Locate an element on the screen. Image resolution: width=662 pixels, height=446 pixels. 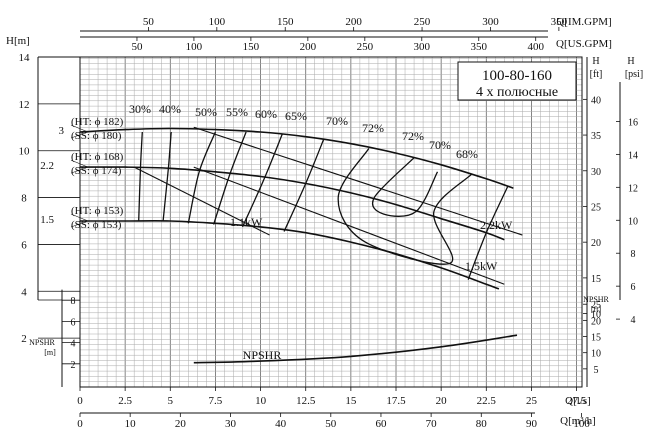
npshr-tick-label: 8 is located at coordinates (73, 301).